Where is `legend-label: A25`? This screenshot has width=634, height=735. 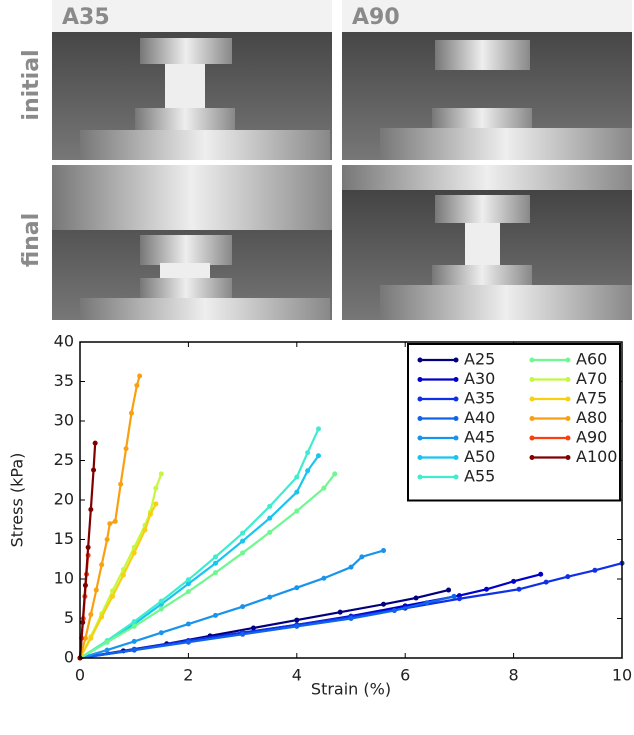 legend-label: A25 is located at coordinates (479, 359).